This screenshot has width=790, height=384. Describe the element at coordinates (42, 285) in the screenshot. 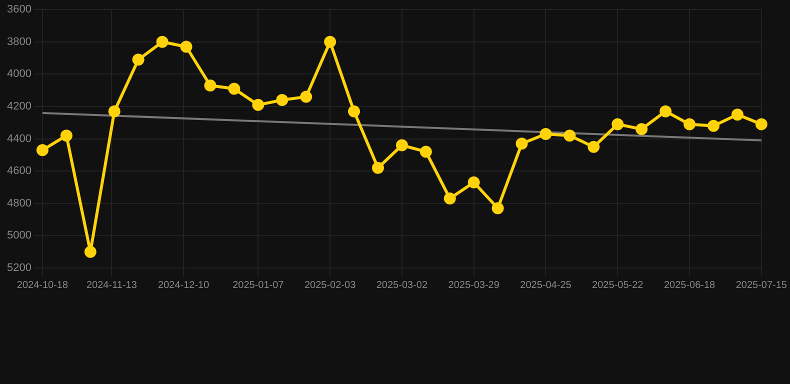

I see `x-tick-label: 2024-10-18` at that location.